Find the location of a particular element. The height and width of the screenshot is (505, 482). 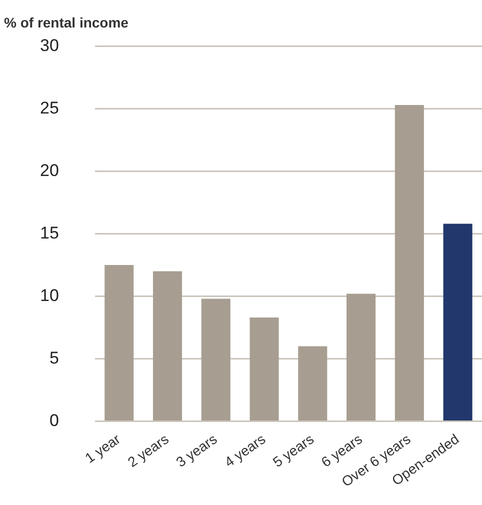

y-tick-label: 15 is located at coordinates (49, 232).